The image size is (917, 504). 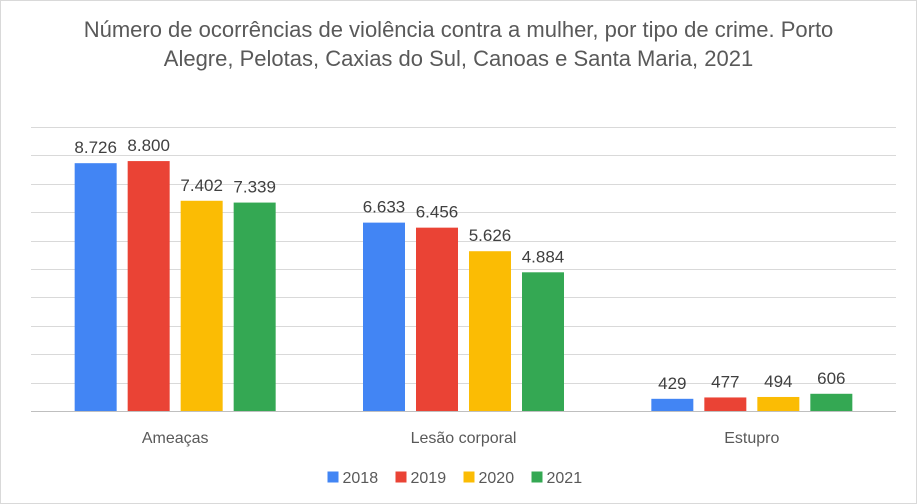 What do you see at coordinates (384, 207) in the screenshot?
I see `data-label-2018-2: 6.633` at bounding box center [384, 207].